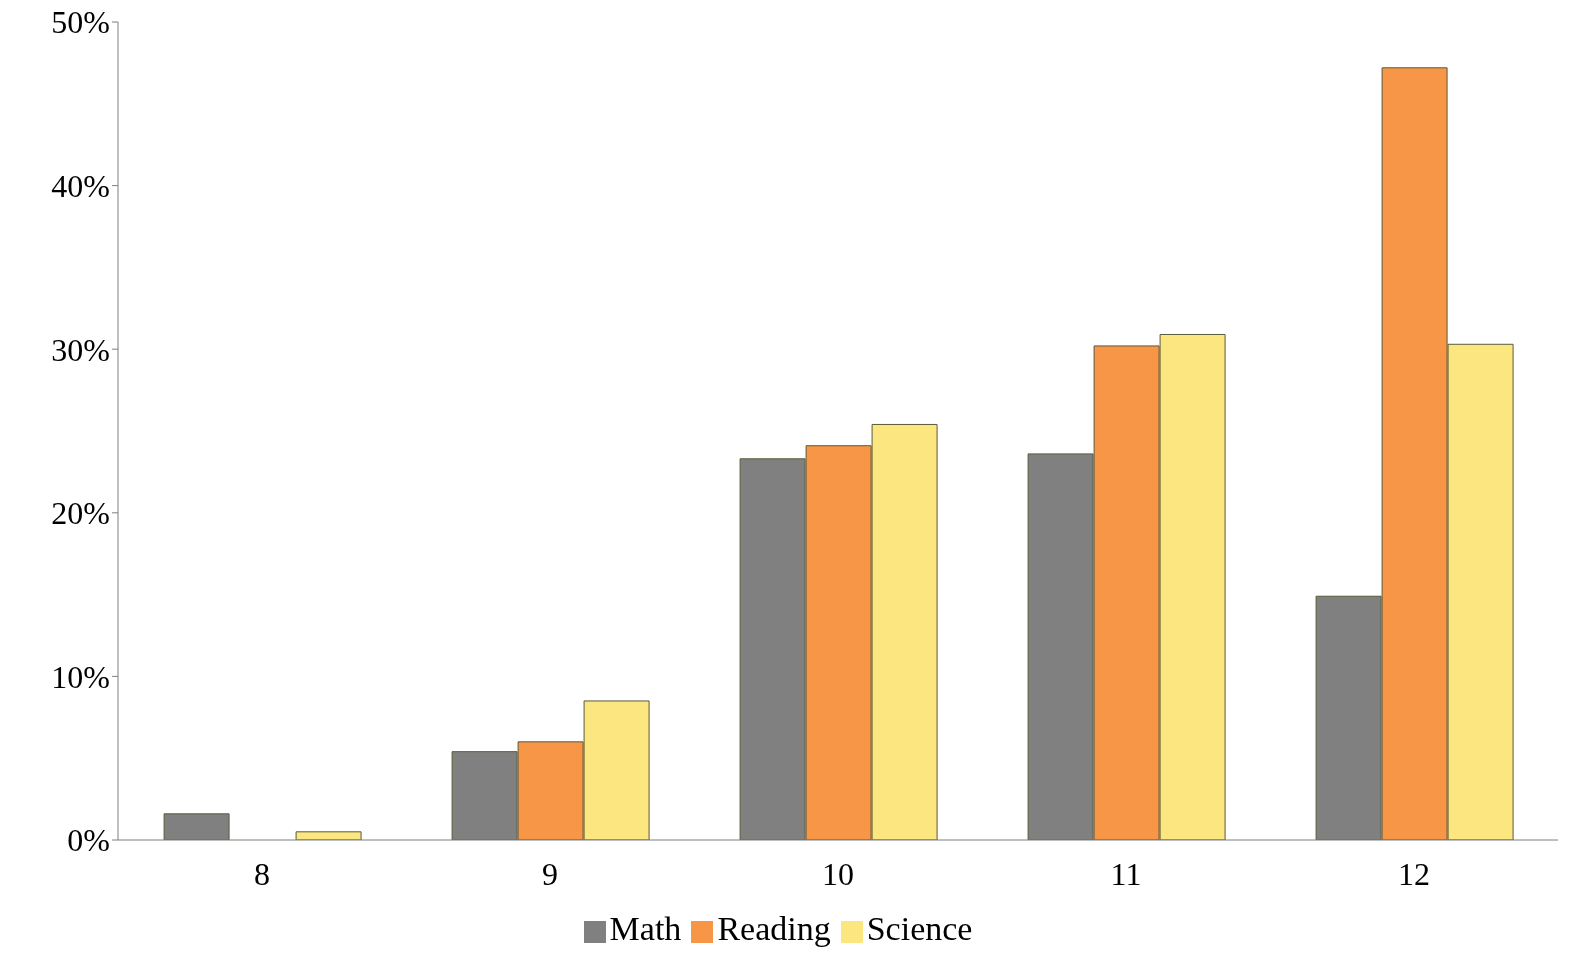 The image size is (1578, 965). Describe the element at coordinates (328, 835) in the screenshot. I see `bar` at that location.